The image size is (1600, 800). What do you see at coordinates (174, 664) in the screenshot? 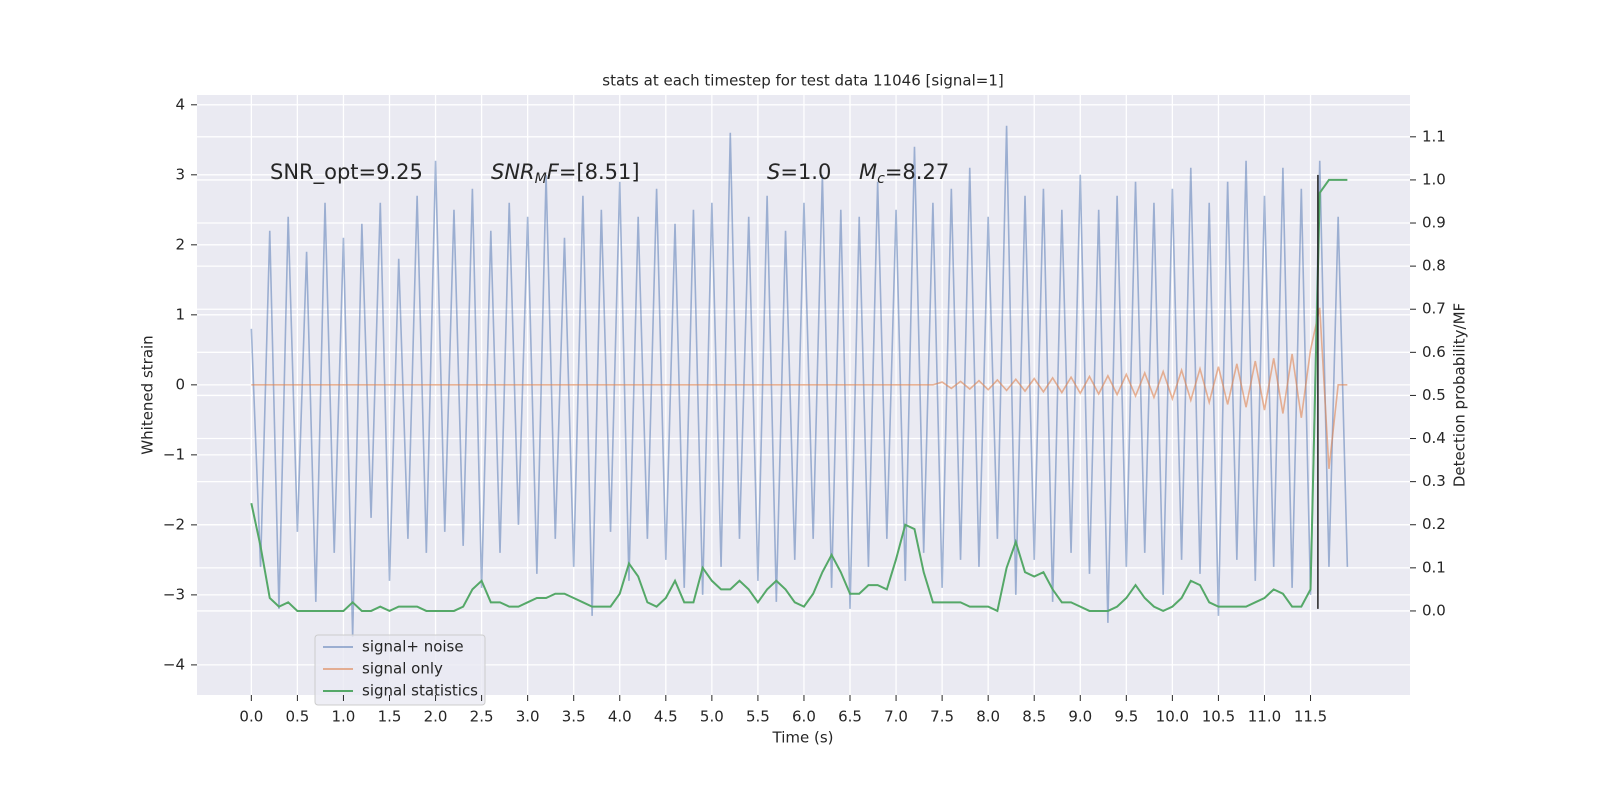
I see `y-tick-label: −4` at bounding box center [174, 664].